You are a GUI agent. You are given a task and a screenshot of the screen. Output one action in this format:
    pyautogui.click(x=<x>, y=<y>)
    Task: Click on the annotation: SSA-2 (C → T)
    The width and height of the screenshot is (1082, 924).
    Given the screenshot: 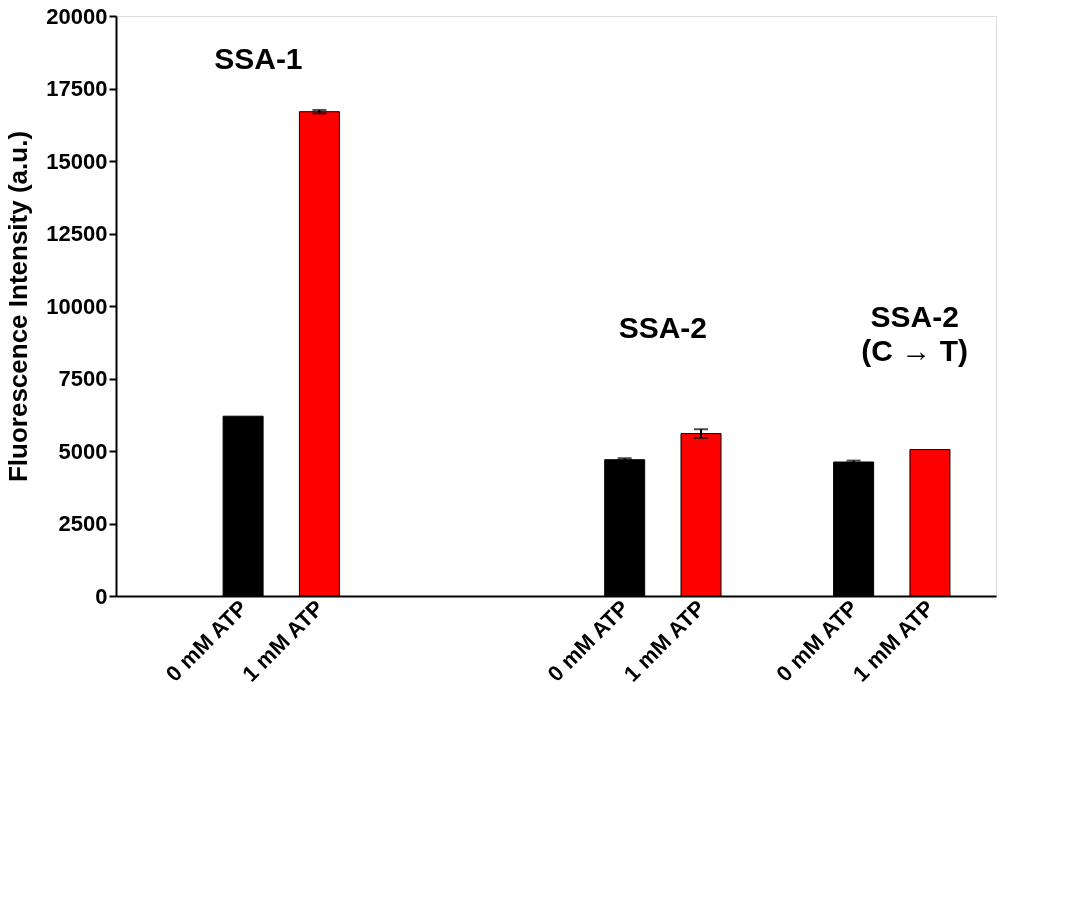 What is the action you would take?
    pyautogui.click(x=914, y=333)
    